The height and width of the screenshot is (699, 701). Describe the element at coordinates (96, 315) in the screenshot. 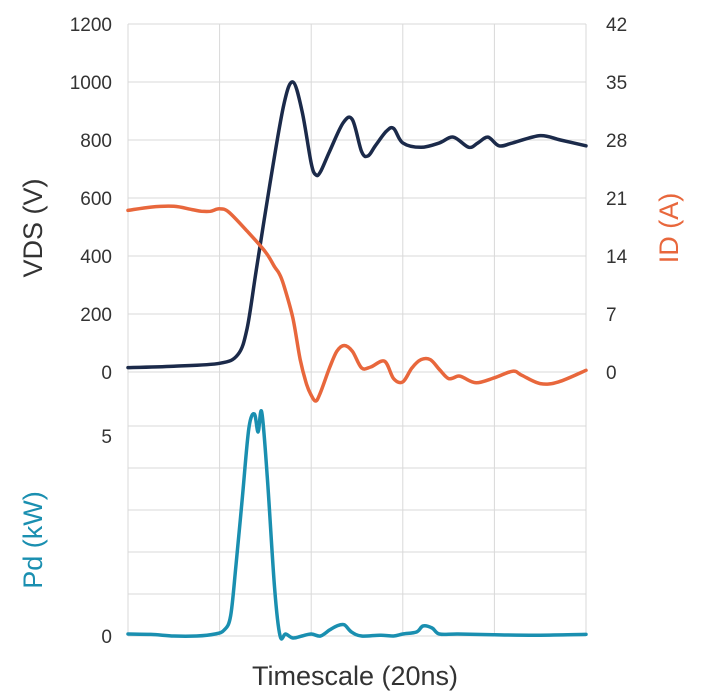

I see `y-tick-label-left: 200` at that location.